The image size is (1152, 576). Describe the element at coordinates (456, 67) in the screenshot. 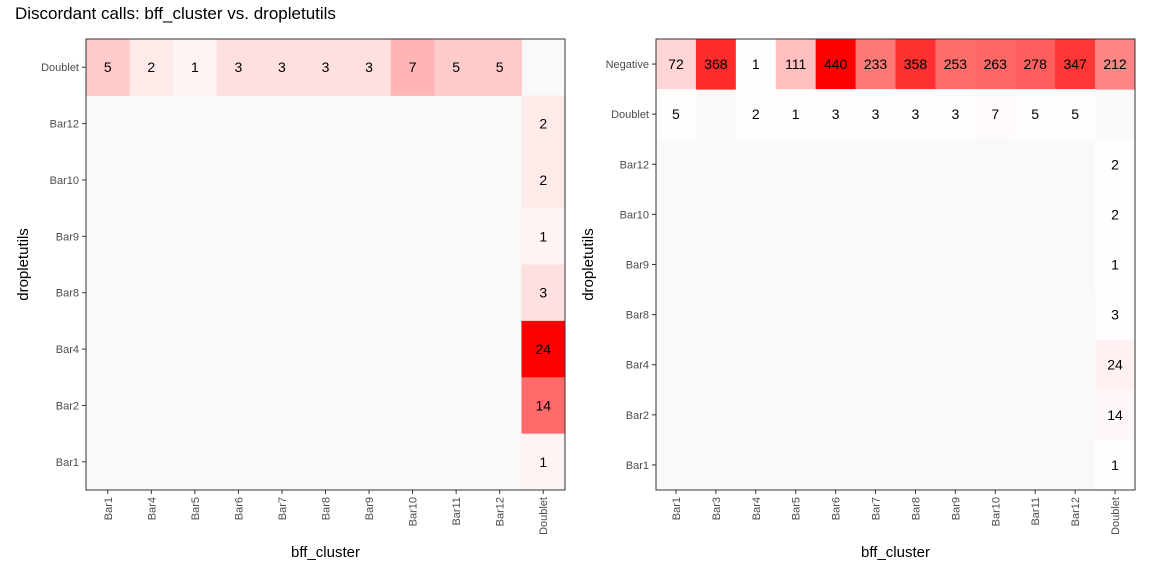

I see `cell-value-label: 5` at that location.